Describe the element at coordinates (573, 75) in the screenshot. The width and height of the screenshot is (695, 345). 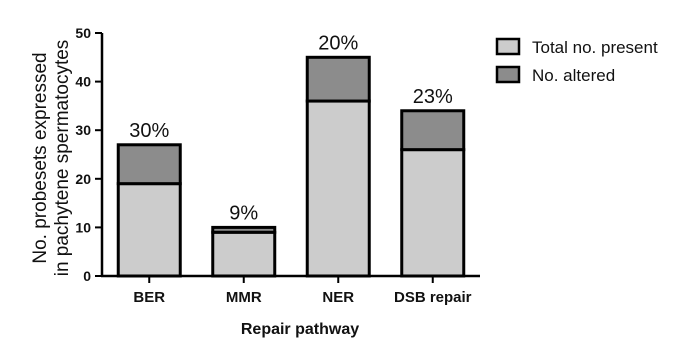
I see `legend-label: No. altered` at that location.